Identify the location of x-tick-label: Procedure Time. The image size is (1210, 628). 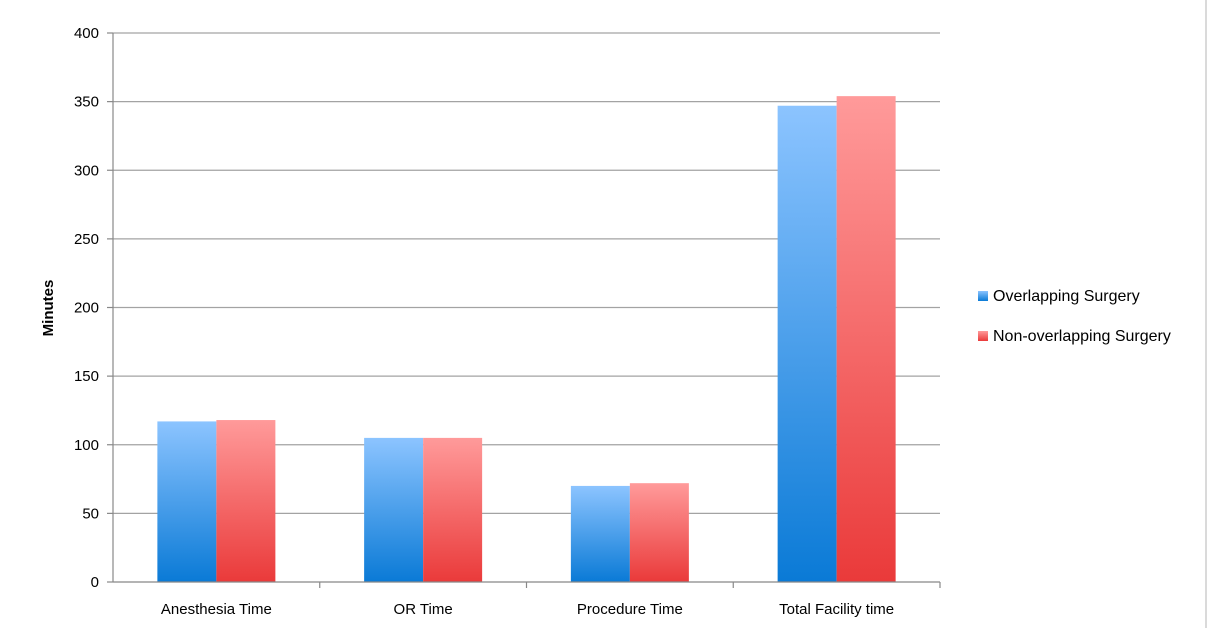
(630, 609).